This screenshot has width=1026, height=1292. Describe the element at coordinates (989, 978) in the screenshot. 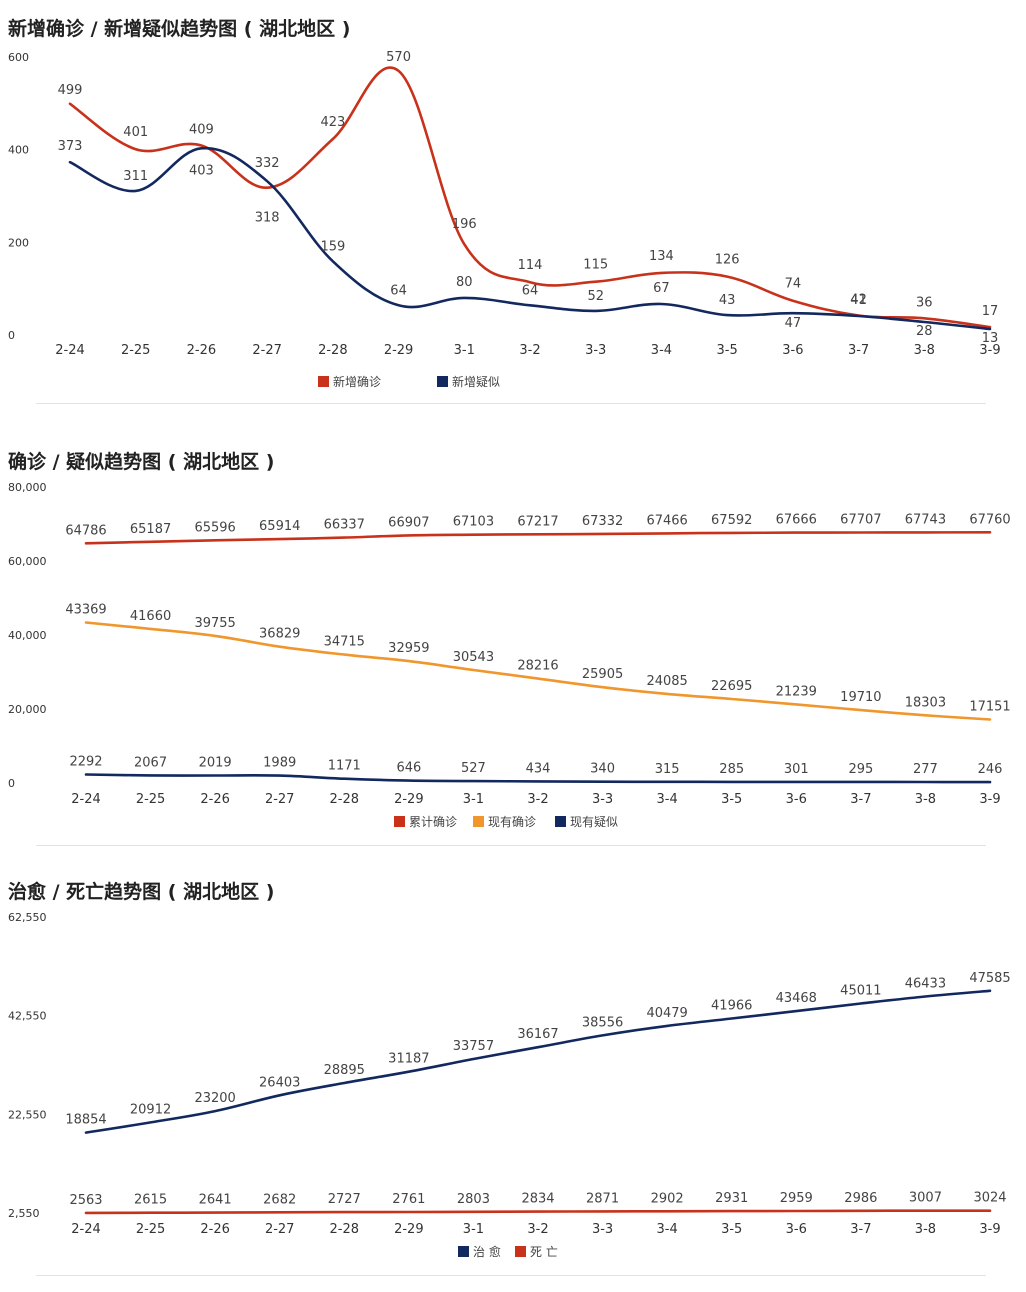

I see `data-label: 47585` at that location.